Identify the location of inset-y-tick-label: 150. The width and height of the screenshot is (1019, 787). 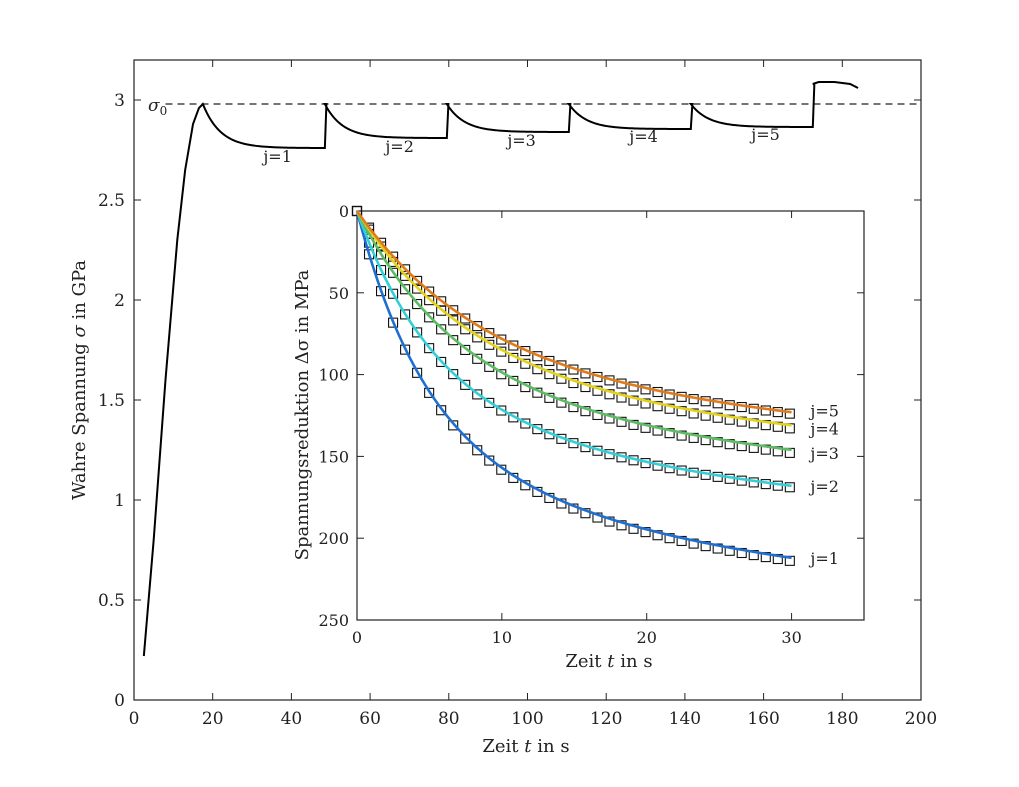
(333, 456).